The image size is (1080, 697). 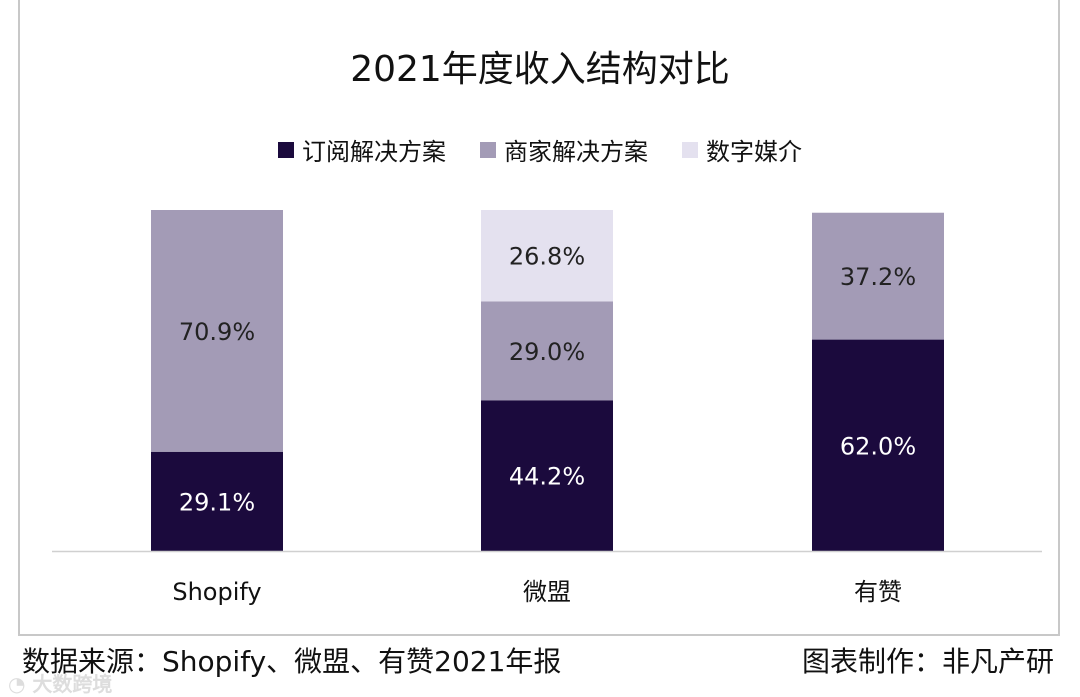 I want to click on legend-label: 商家解决方案, so click(x=576, y=152).